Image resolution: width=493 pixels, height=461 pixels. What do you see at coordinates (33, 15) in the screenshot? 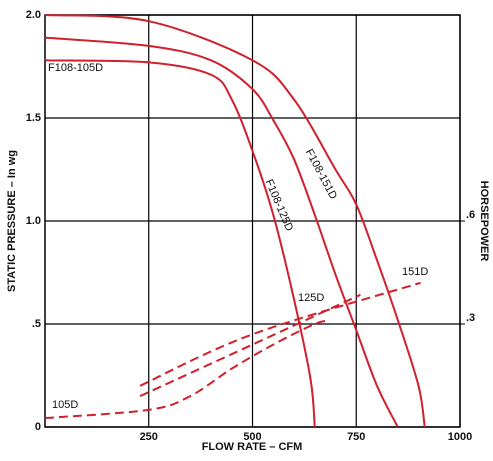
I see `y-tick-label: 2.0` at bounding box center [33, 15].